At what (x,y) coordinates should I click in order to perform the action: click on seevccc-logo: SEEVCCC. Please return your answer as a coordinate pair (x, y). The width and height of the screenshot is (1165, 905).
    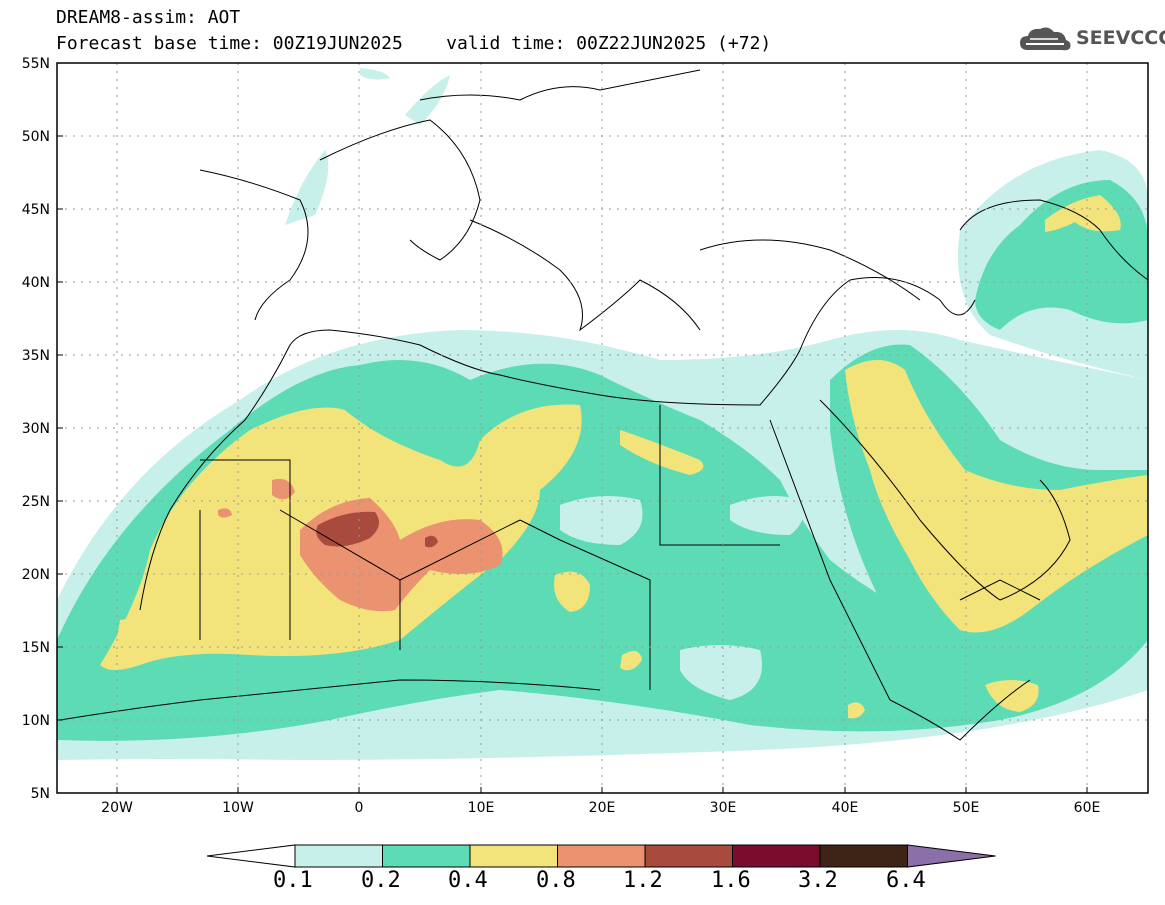
    Looking at the image, I should click on (1091, 39).